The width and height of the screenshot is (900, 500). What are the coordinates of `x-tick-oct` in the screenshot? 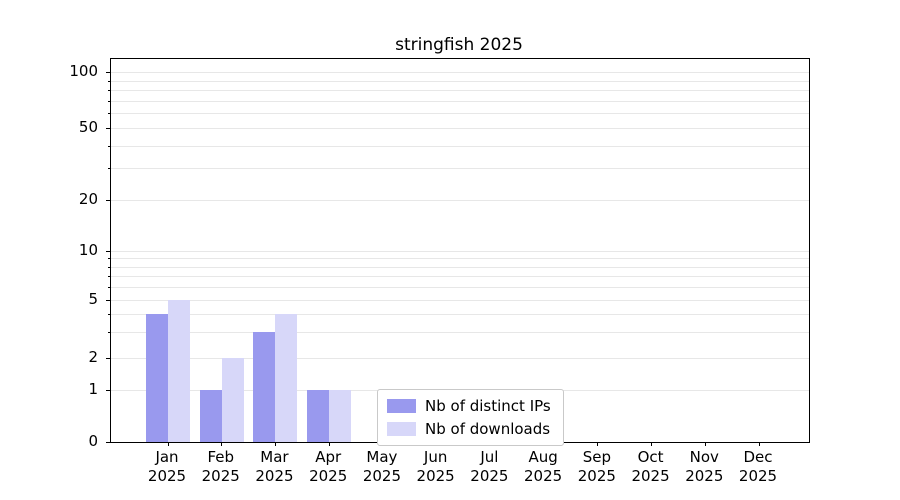 It's located at (652, 444).